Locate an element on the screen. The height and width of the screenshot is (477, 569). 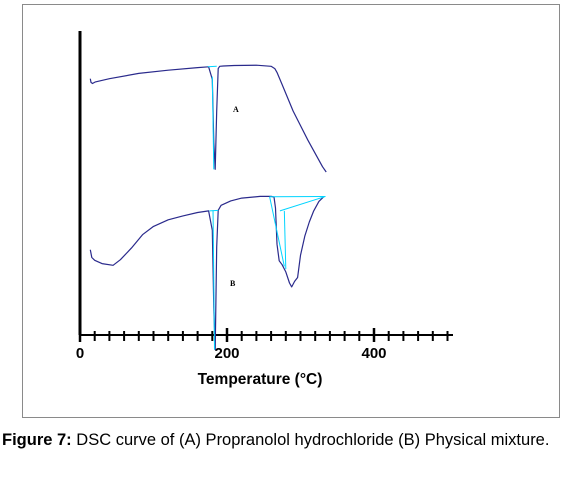
x-tick-label: 400 is located at coordinates (373, 353).